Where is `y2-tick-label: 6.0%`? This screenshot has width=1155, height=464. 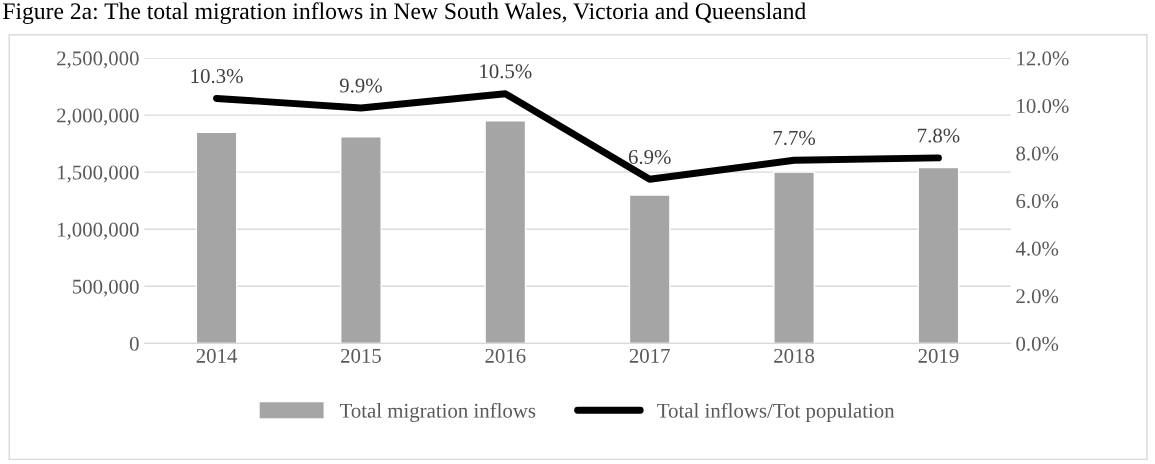
y2-tick-label: 6.0% is located at coordinates (1037, 201).